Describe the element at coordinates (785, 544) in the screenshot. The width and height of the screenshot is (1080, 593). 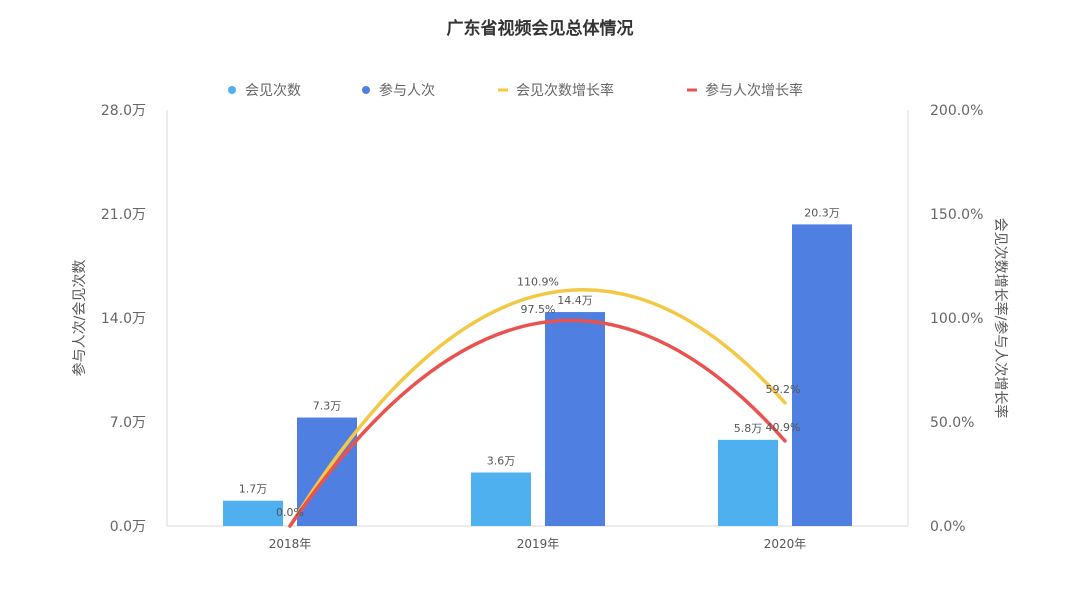
I see `x-tick-label: 2020年` at that location.